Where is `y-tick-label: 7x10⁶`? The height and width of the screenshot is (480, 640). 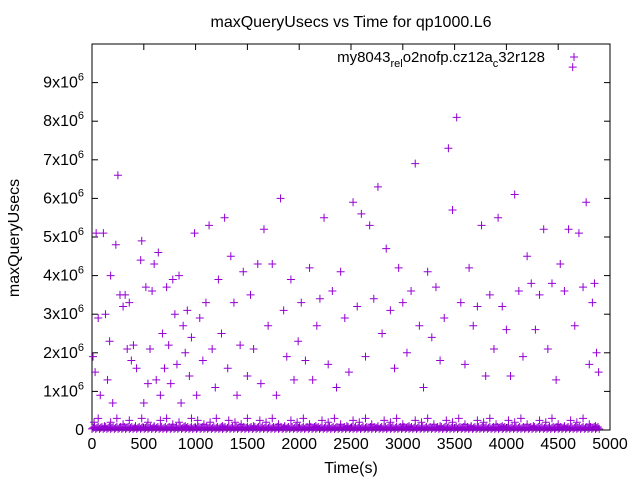
y-tick-label: 7x10⁶ is located at coordinates (63, 159).